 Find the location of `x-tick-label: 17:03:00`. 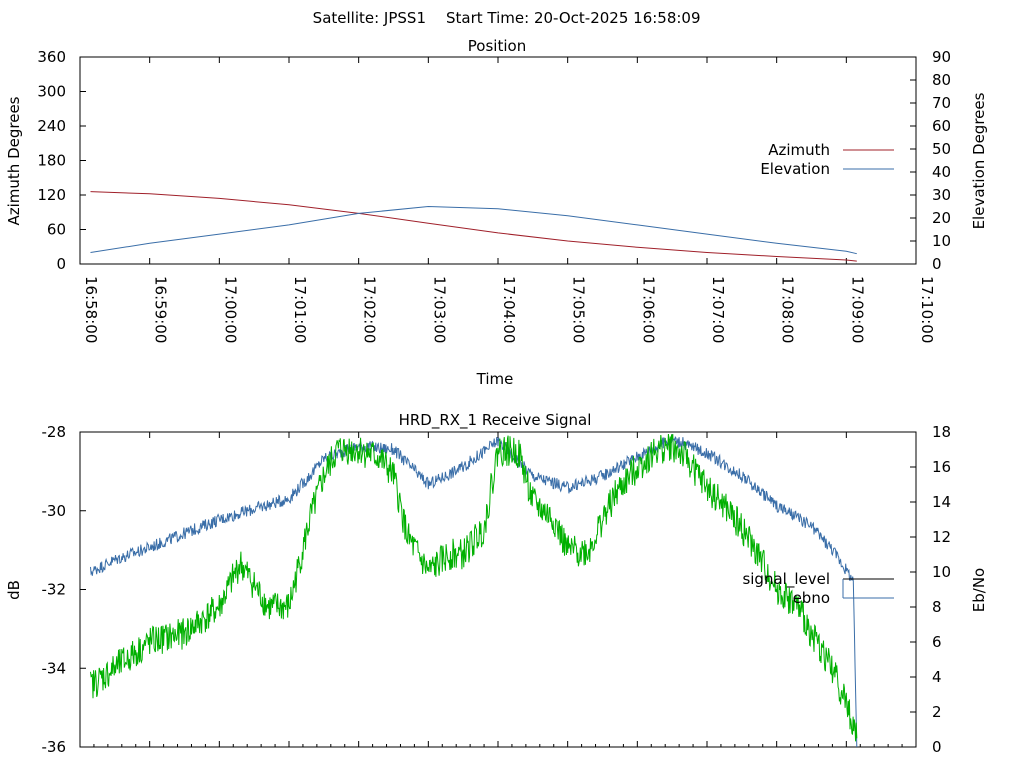

x-tick-label: 17:03:00 is located at coordinates (439, 309).